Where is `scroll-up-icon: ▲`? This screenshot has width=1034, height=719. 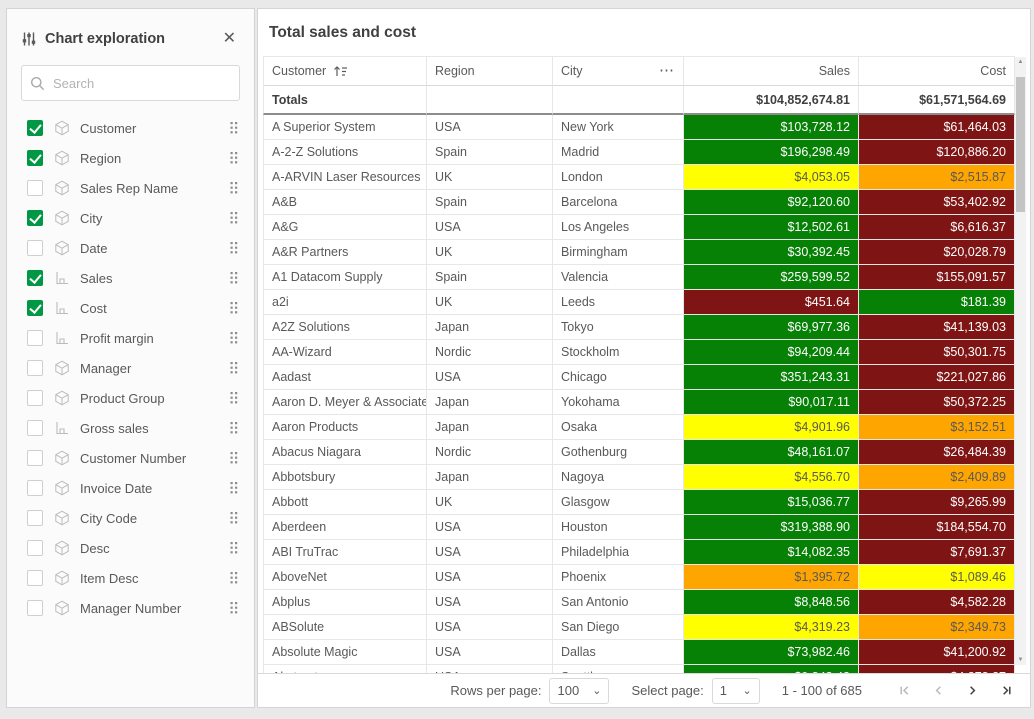
scroll-up-icon: ▲ is located at coordinates (1020, 62).